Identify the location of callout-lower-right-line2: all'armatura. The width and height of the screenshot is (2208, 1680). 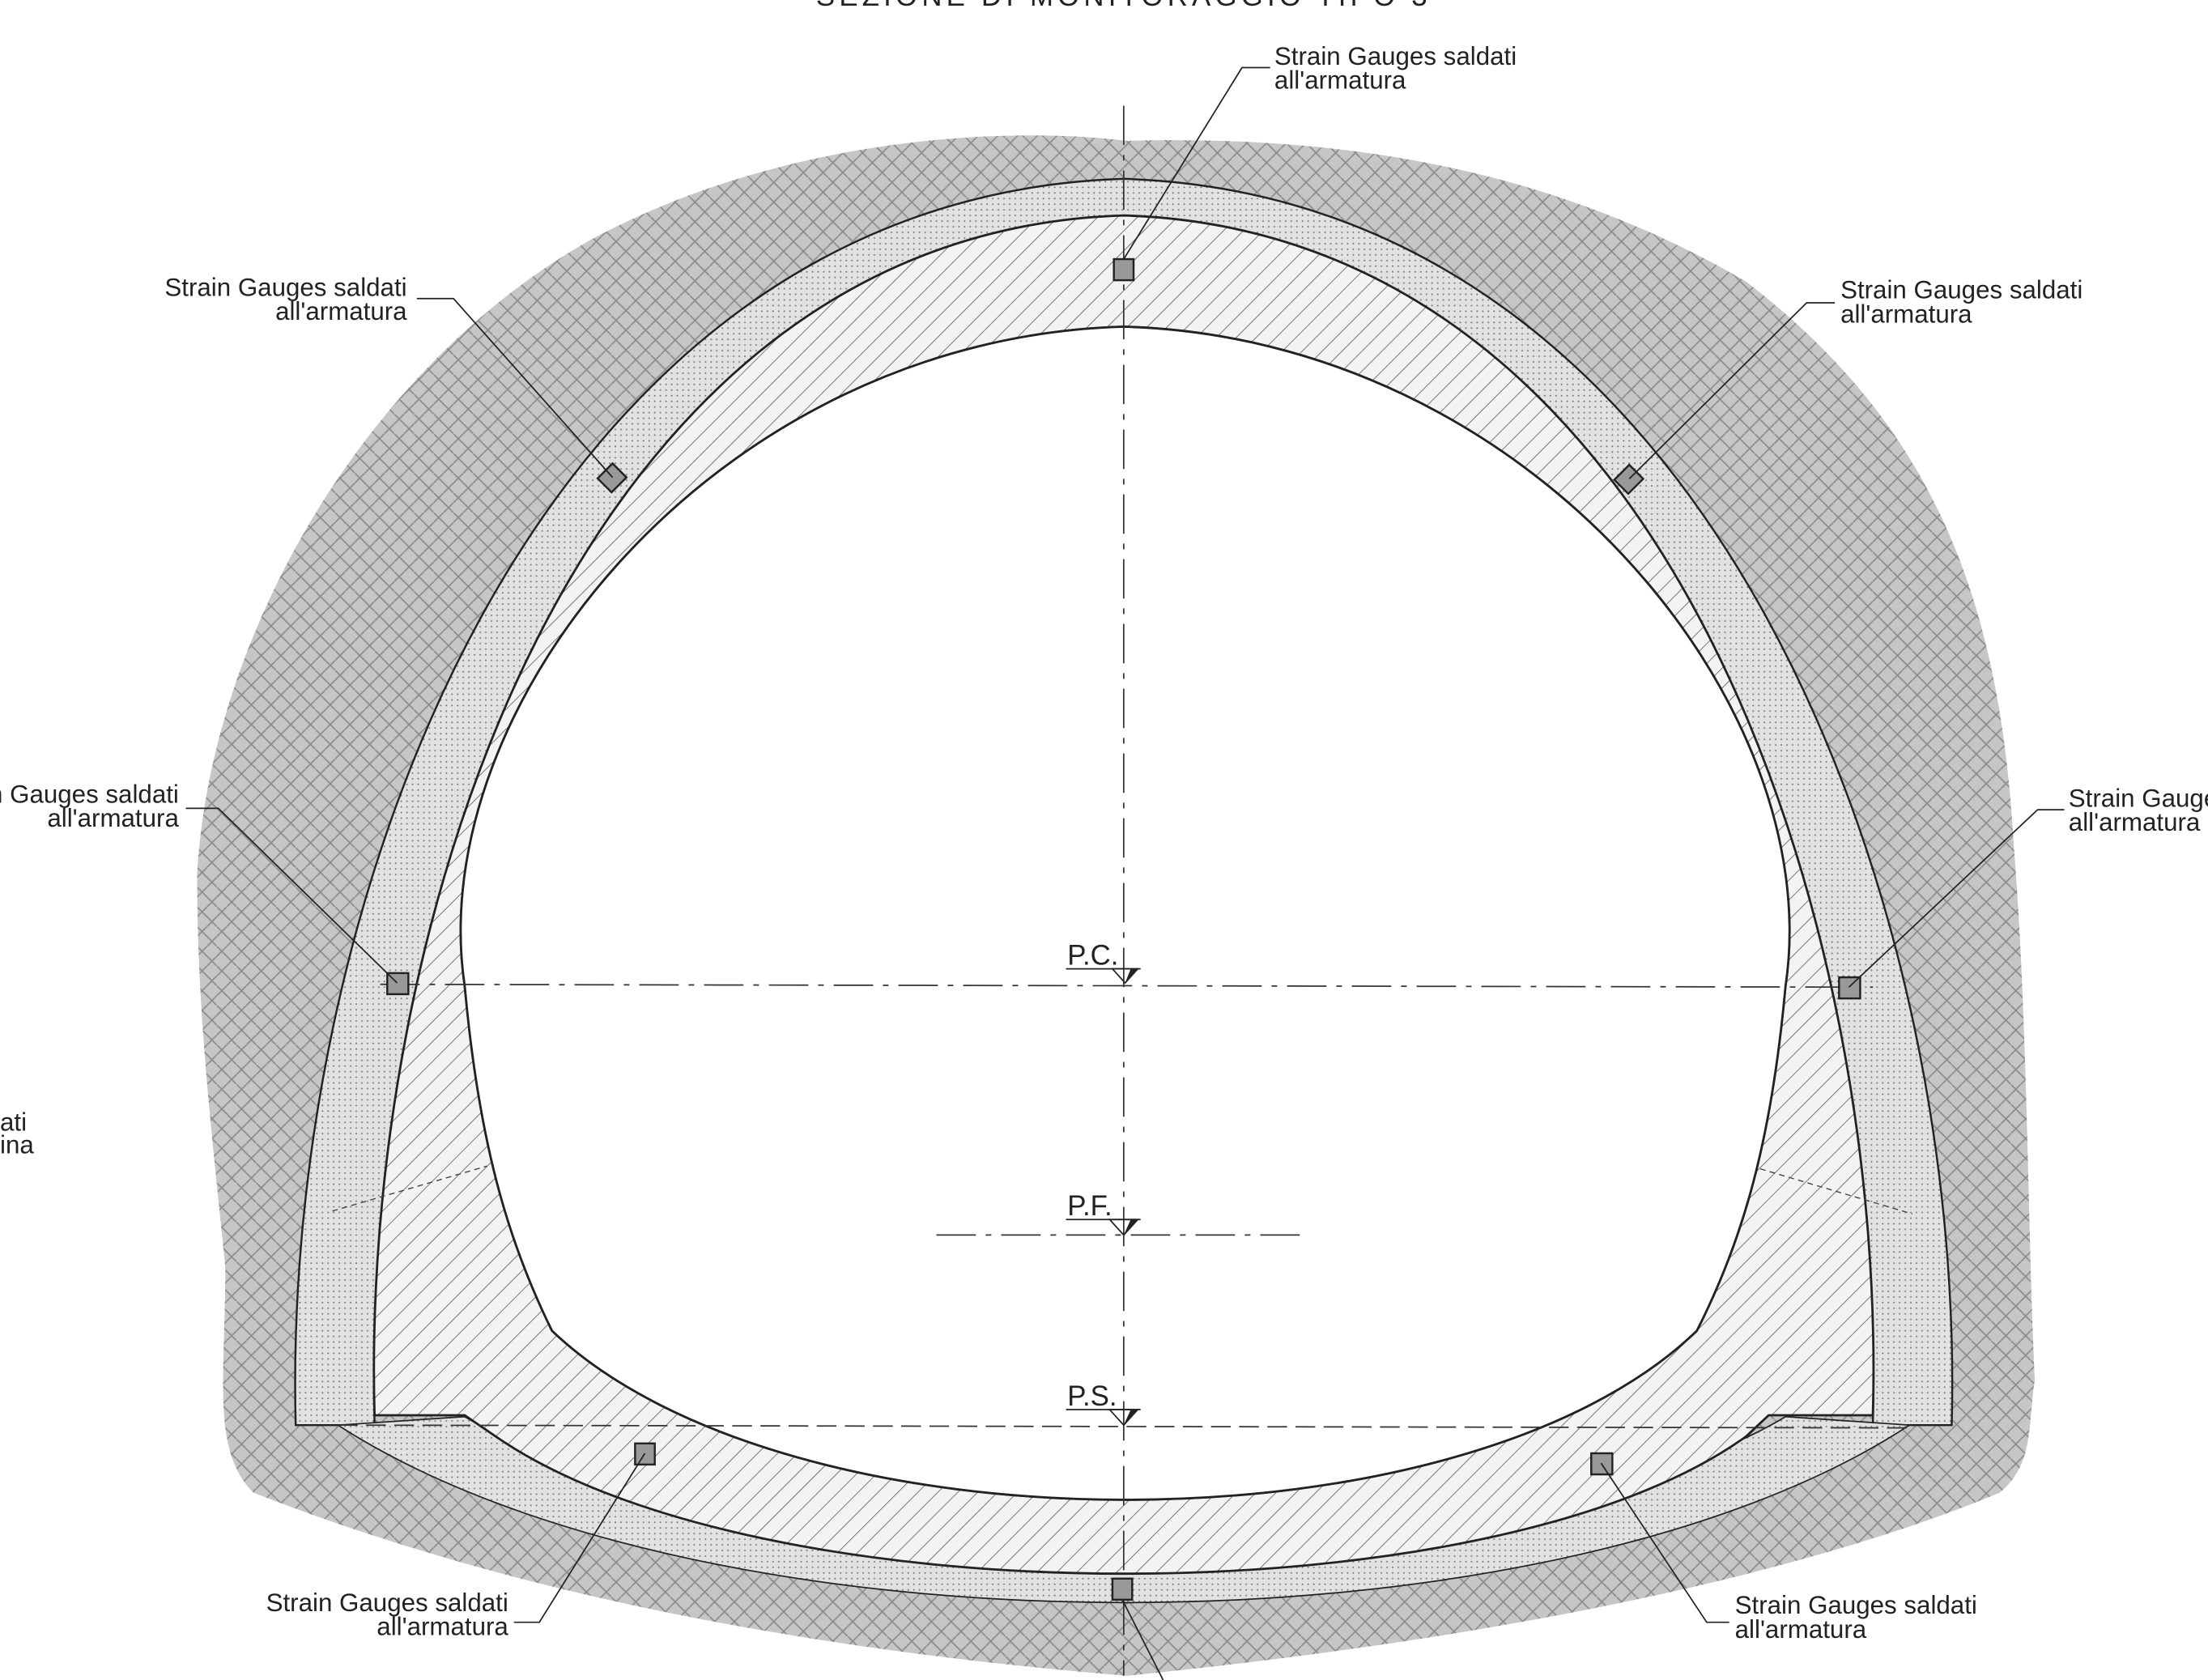
(1801, 1629).